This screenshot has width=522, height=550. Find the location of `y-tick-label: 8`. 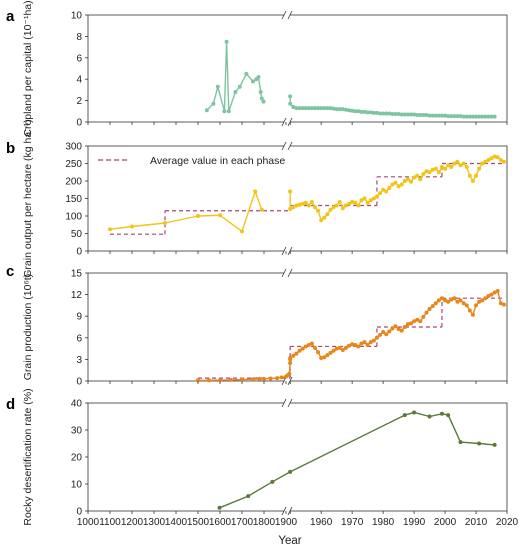

y-tick-label: 8 is located at coordinates (79, 37).